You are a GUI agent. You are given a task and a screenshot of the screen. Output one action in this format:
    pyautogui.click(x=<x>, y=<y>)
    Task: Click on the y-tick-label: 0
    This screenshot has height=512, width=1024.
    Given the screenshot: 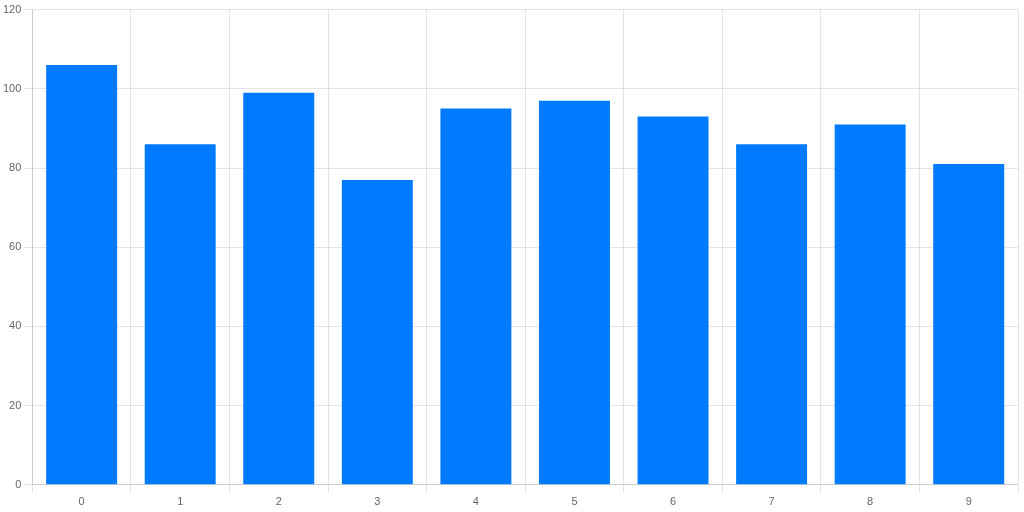 What is the action you would take?
    pyautogui.click(x=18, y=483)
    